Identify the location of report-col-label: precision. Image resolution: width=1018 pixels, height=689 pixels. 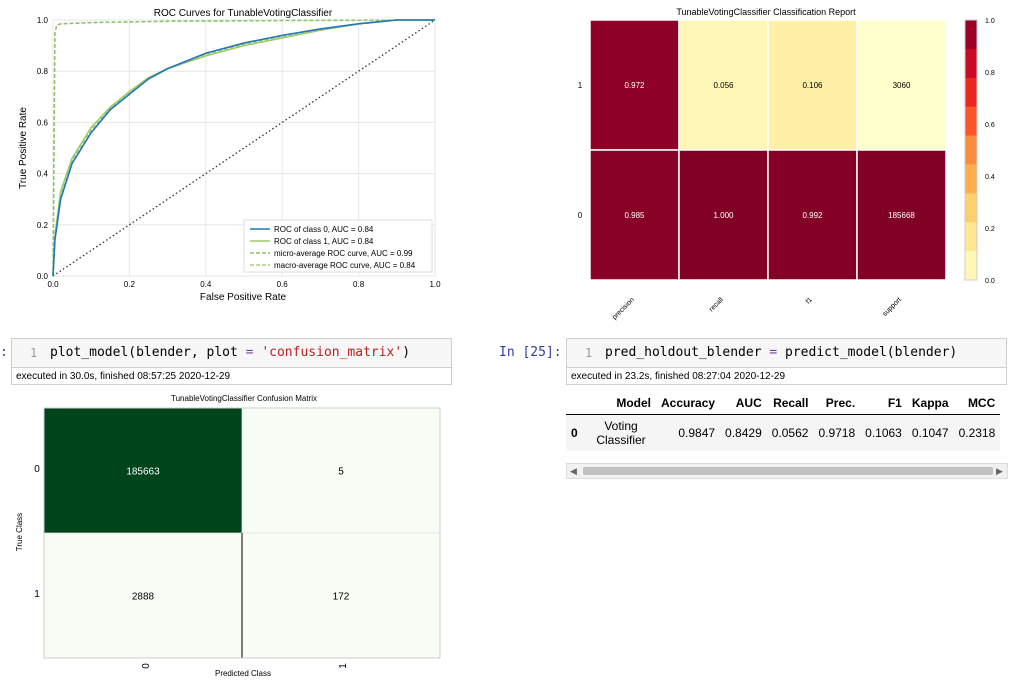
(623, 308).